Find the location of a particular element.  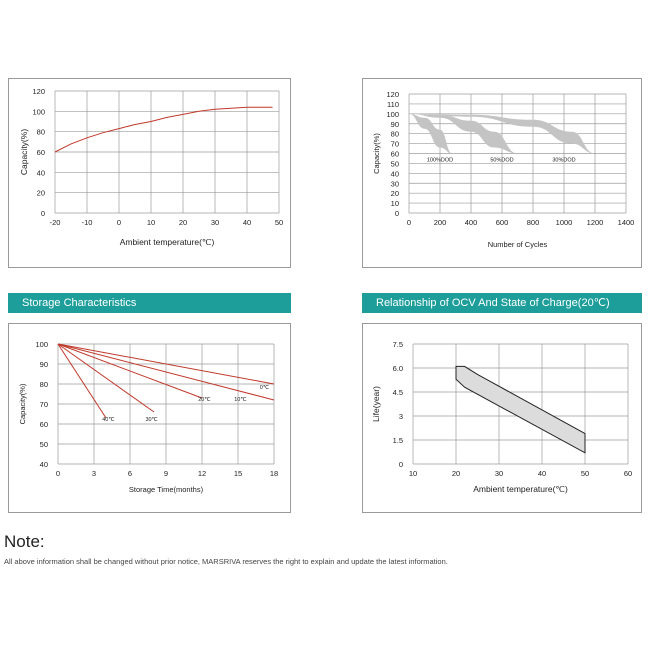

x-tick-label: 18 is located at coordinates (274, 473).